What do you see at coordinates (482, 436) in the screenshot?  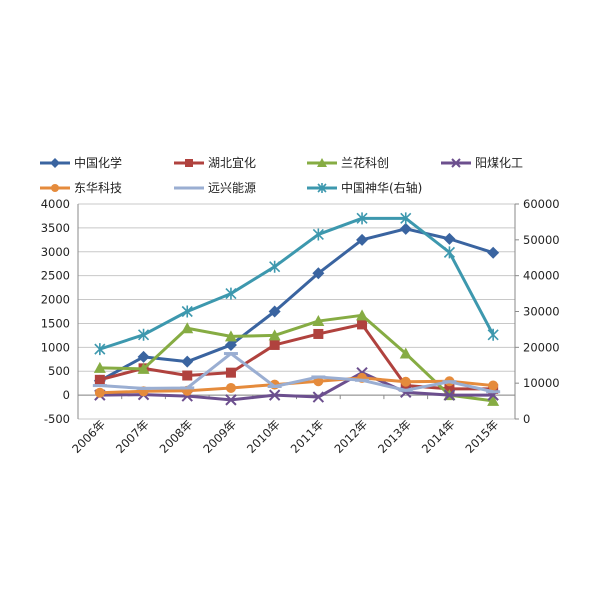 I see `x-tick-label: 2015年` at bounding box center [482, 436].